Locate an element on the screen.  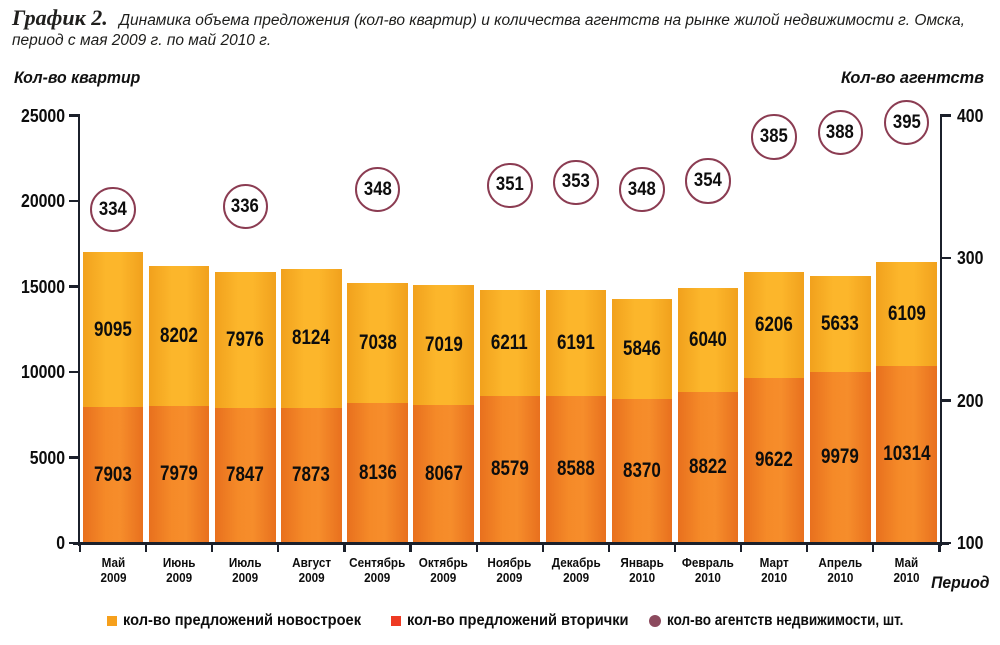
bar-value-text: 6211 is located at coordinates (510, 341).